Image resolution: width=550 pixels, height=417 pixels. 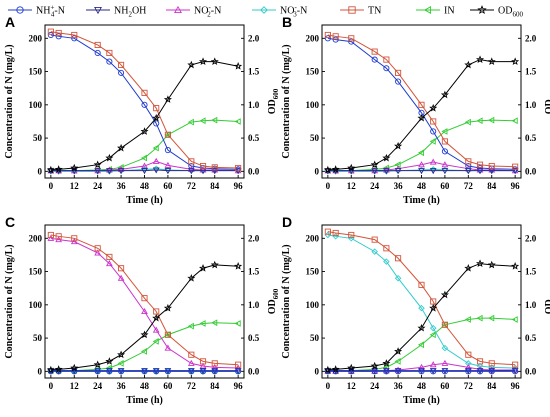 I want to click on x-axis-label: Time (h), so click(x=421, y=400).